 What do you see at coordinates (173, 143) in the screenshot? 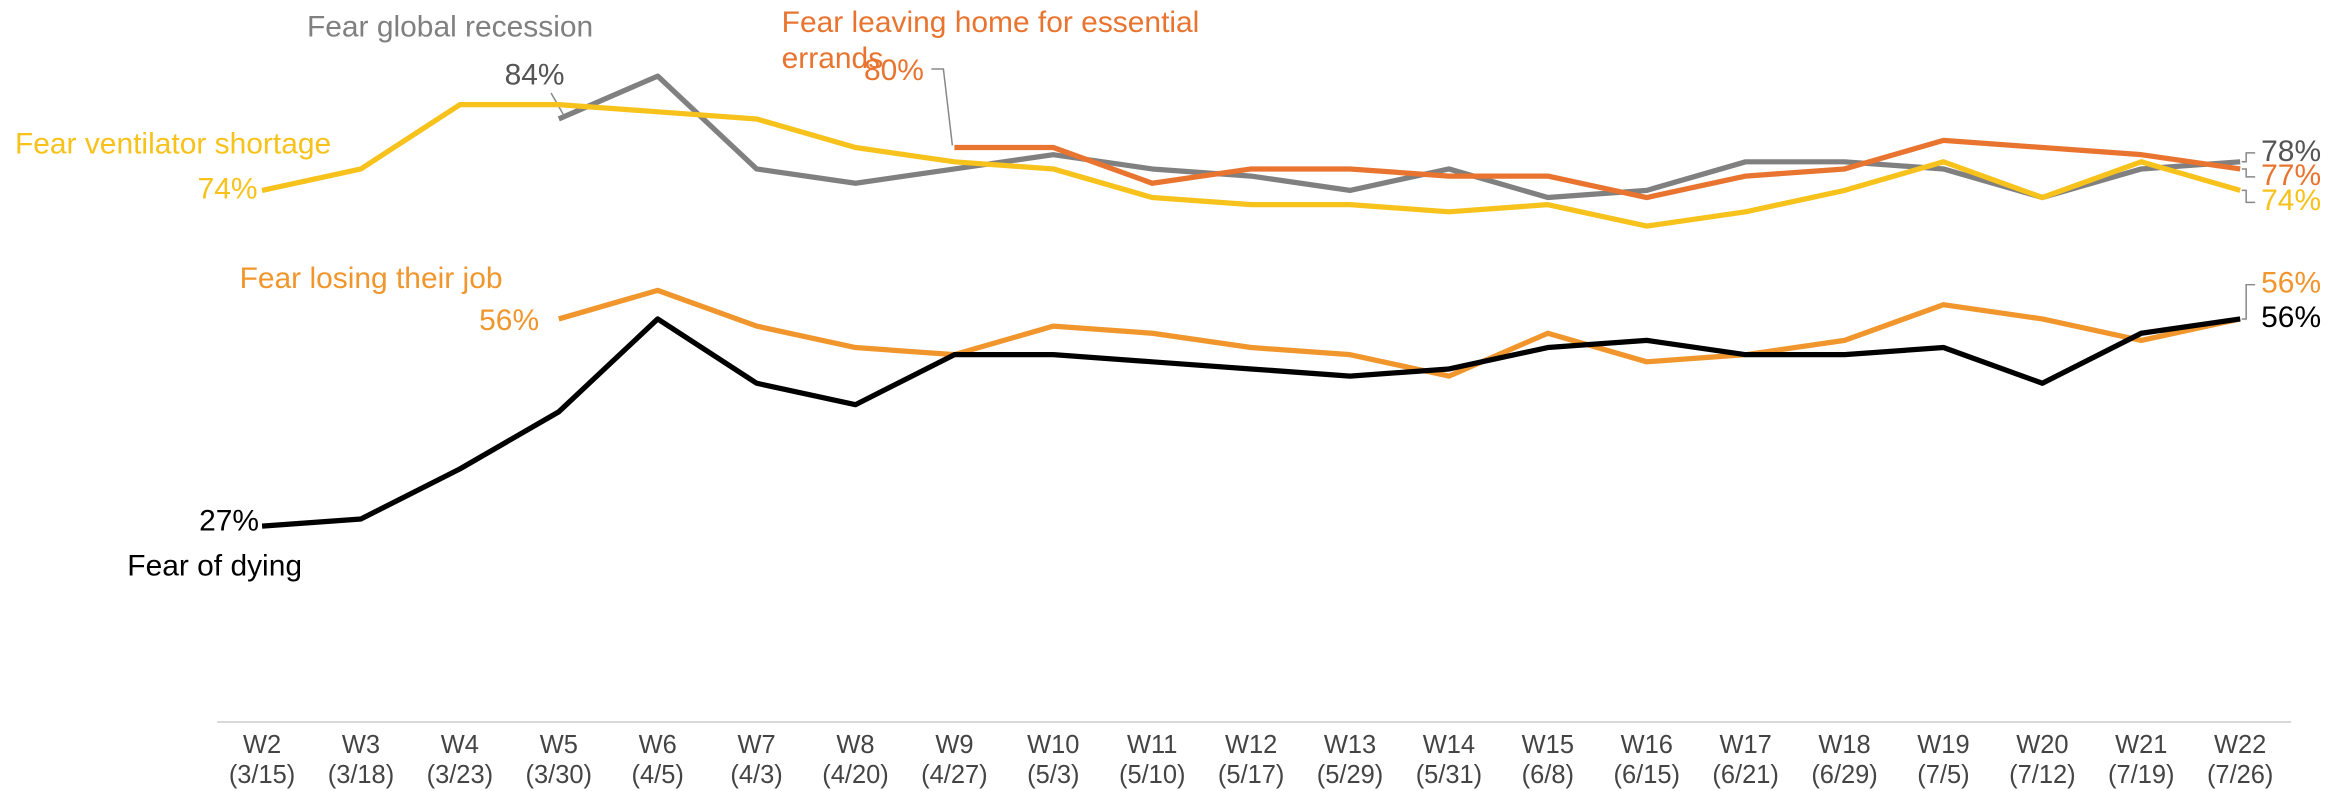
I see `series-name: Fear ventilator shortage` at bounding box center [173, 143].